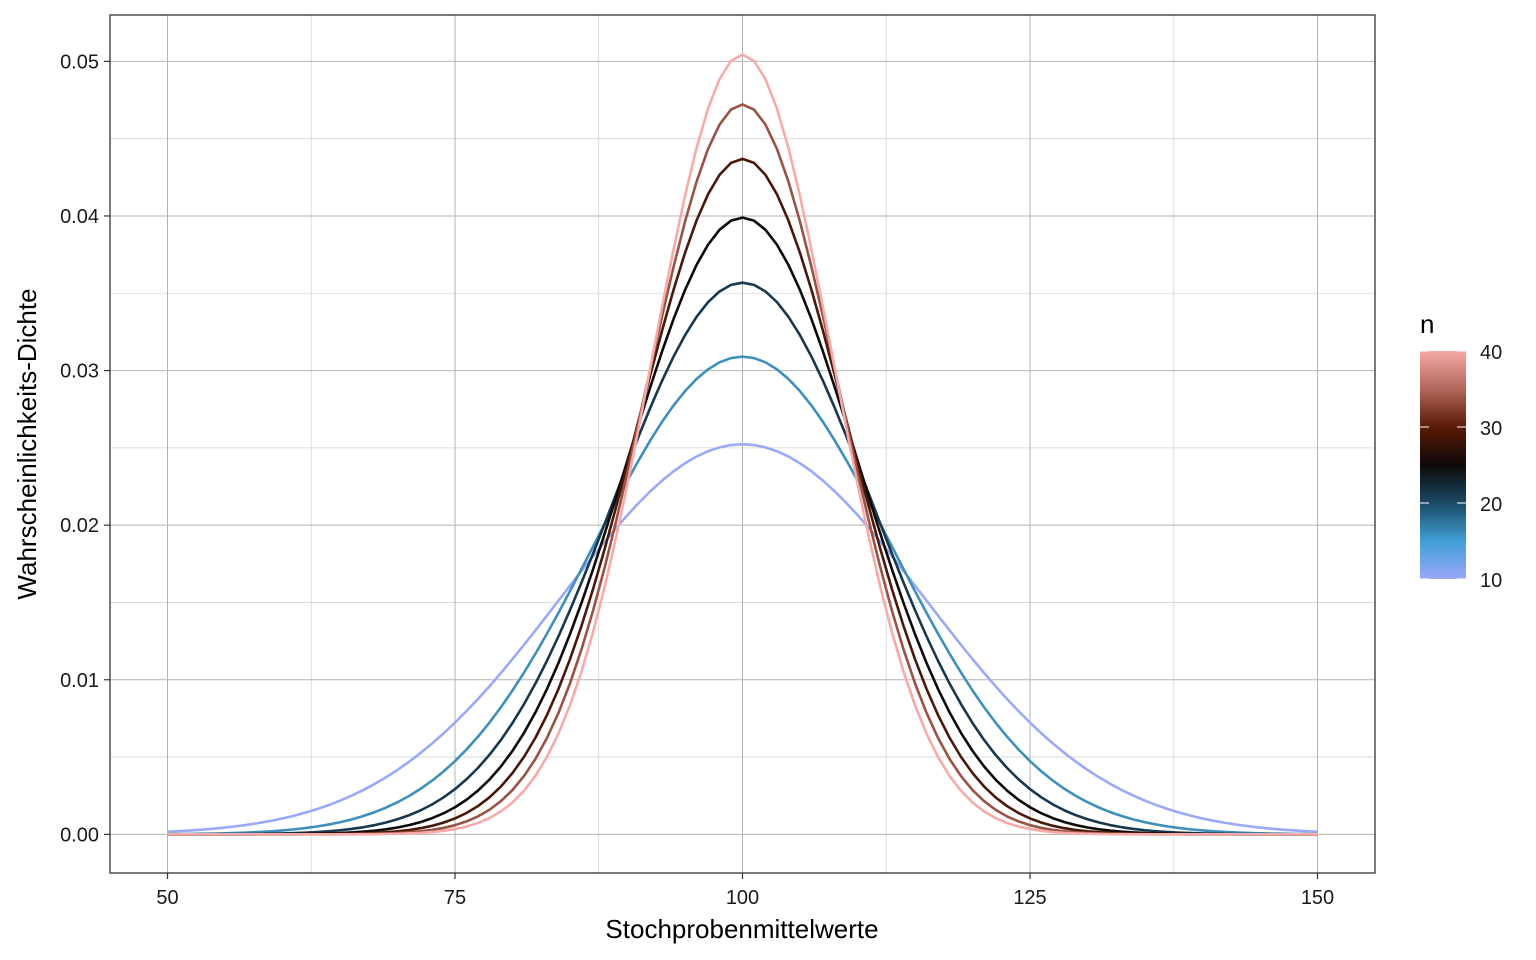  What do you see at coordinates (1491, 429) in the screenshot?
I see `colorbar-label: 30` at bounding box center [1491, 429].